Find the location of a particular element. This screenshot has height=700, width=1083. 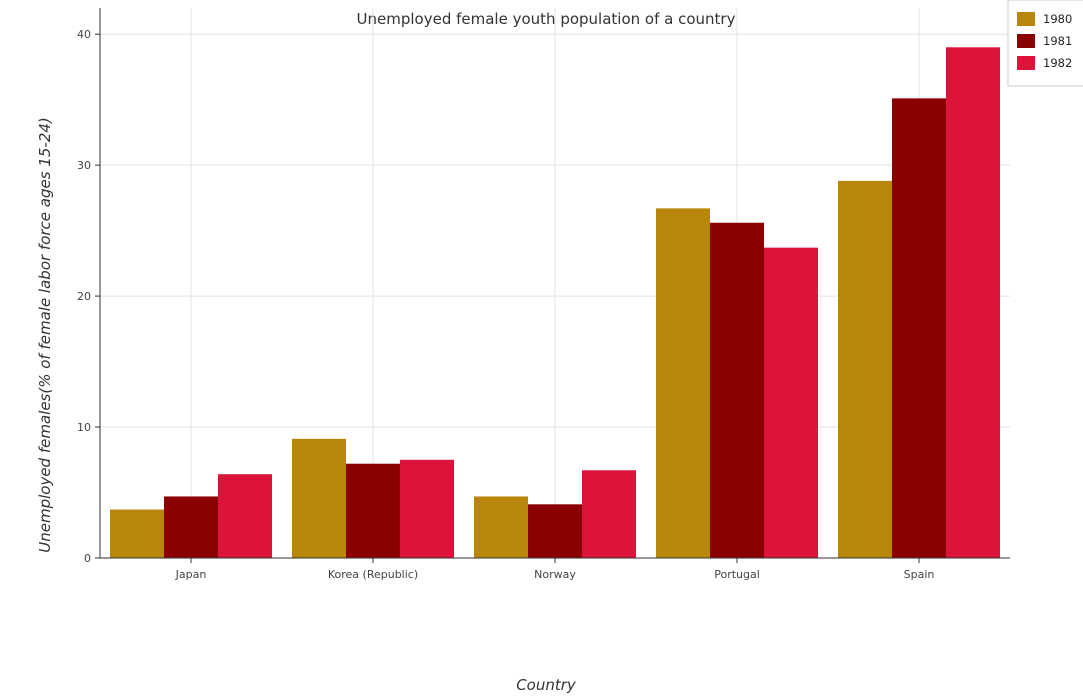

bar-1981-portugal is located at coordinates (737, 390).